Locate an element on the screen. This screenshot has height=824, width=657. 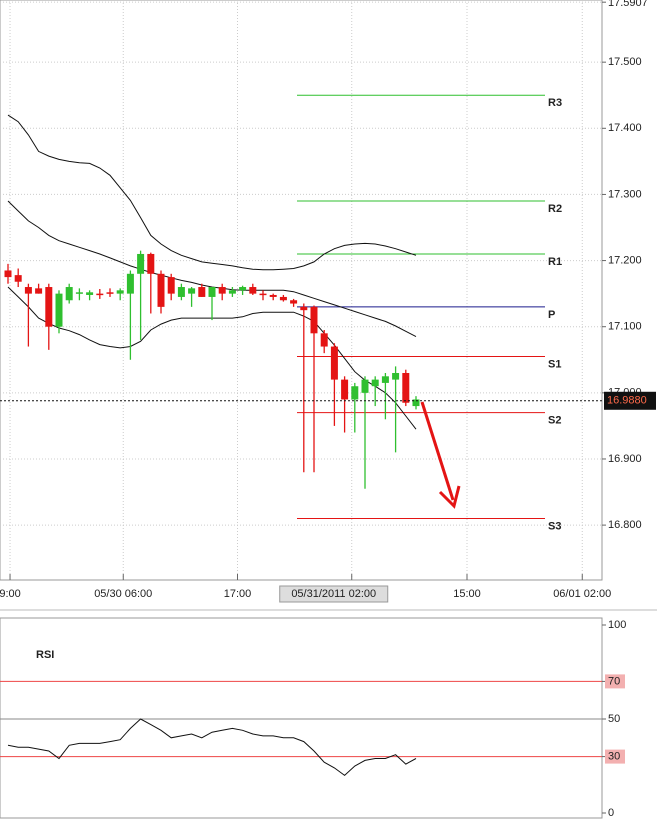
last-price-label: 16.9880 is located at coordinates (627, 401).